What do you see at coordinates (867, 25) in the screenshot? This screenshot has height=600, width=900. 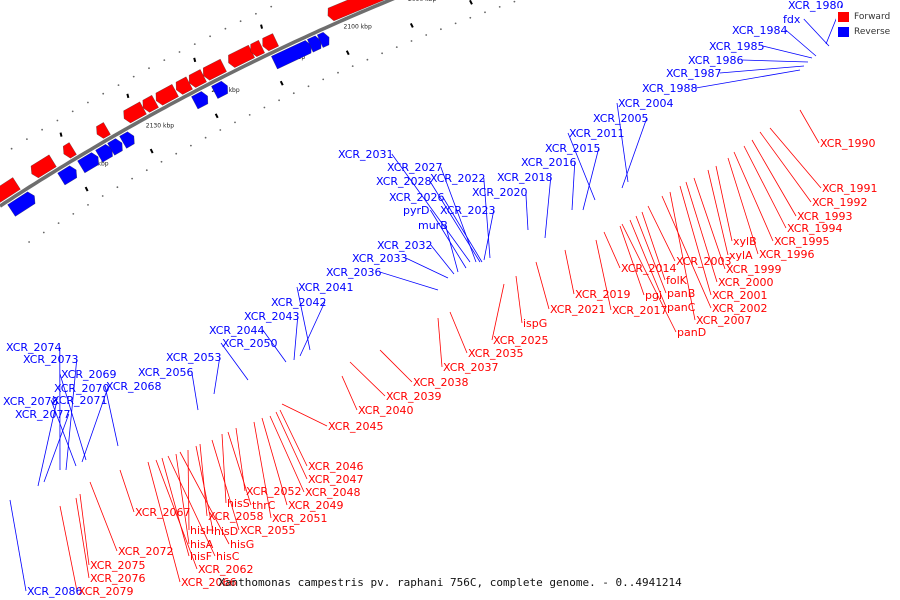 I see `legend: Forward Reverse` at bounding box center [867, 25].